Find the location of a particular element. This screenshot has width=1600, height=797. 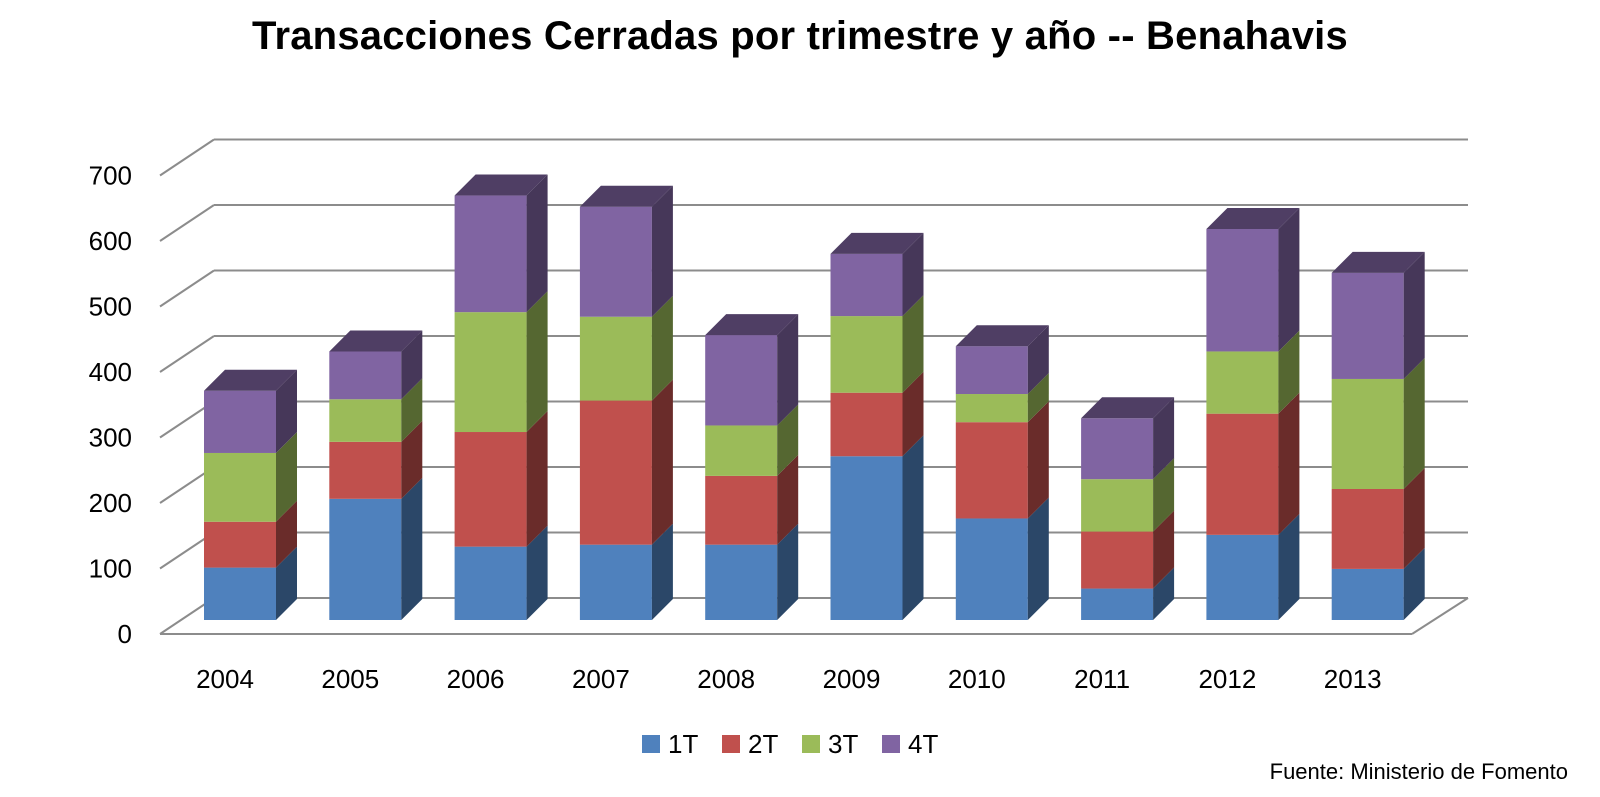

legend-item-2T: 2T is located at coordinates (750, 744).